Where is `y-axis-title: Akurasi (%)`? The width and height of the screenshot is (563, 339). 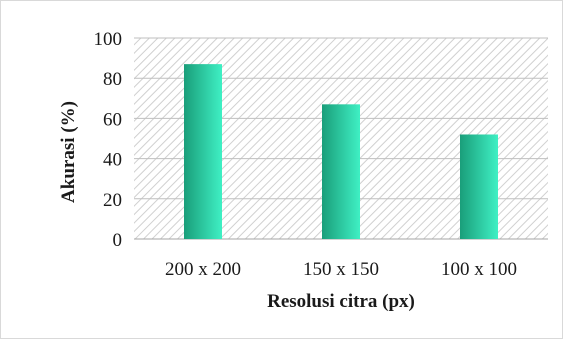 y-axis-title: Akurasi (%) is located at coordinates (68, 152).